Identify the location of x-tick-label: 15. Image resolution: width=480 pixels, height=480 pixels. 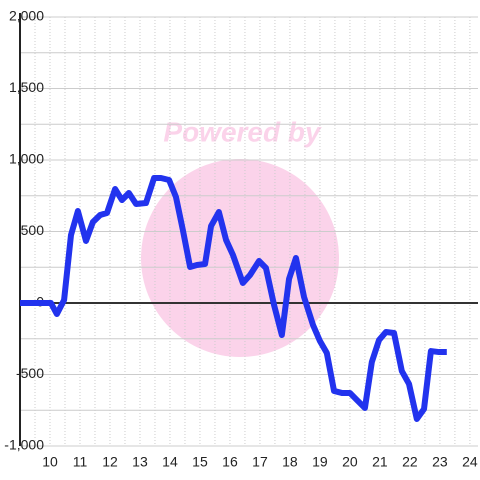
(200, 462).